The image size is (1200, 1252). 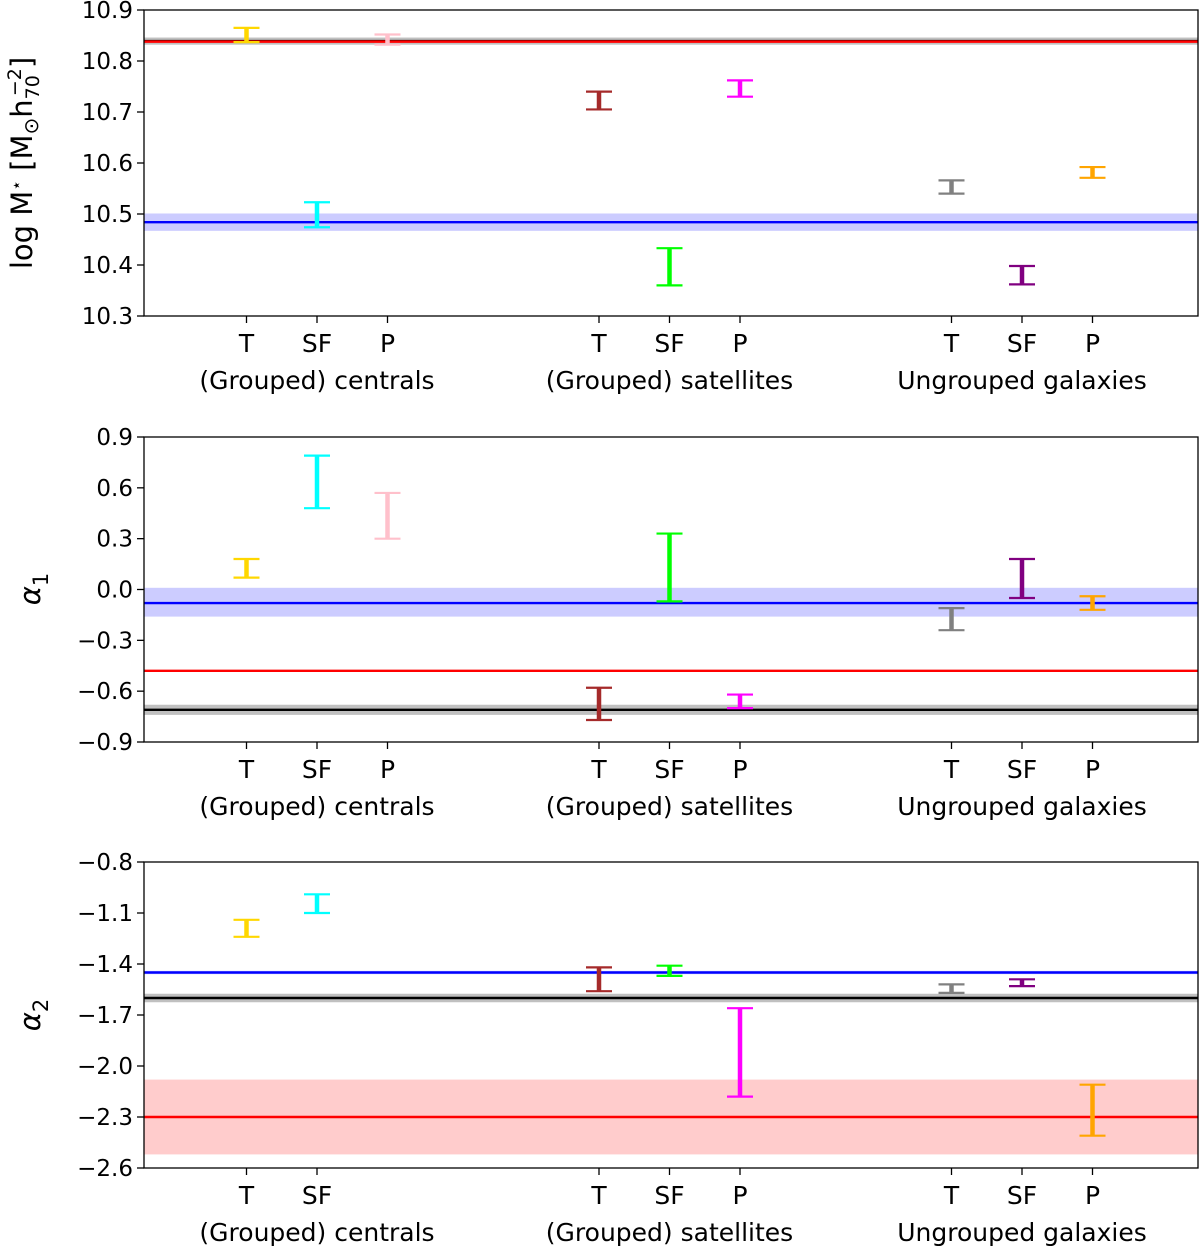 What do you see at coordinates (114, 438) in the screenshot?
I see `y-tick-label: 0.9` at bounding box center [114, 438].